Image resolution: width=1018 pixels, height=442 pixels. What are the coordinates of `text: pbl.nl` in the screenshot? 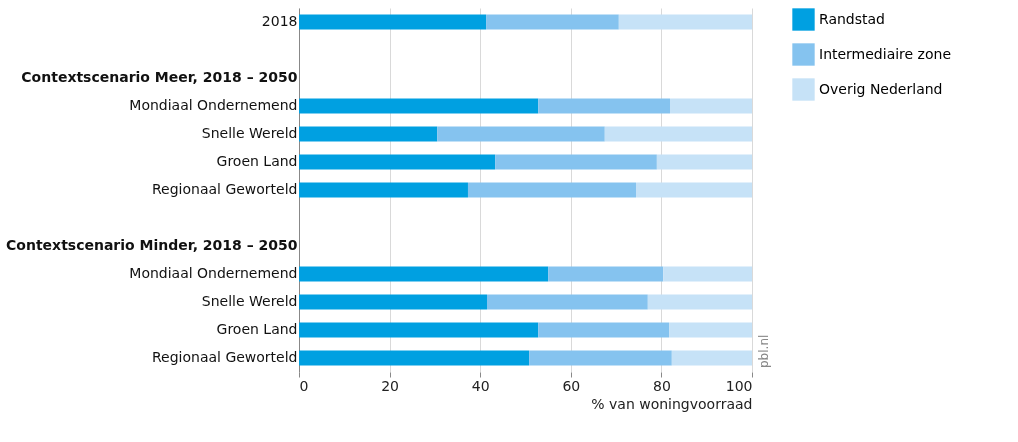 It's located at (764, 351).